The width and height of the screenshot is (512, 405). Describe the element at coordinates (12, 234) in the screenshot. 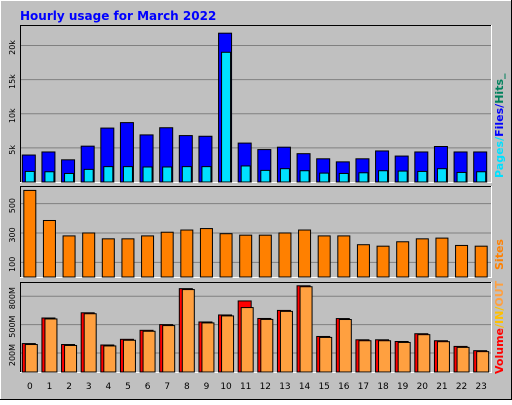

I see `y-tick-label: 300` at that location.